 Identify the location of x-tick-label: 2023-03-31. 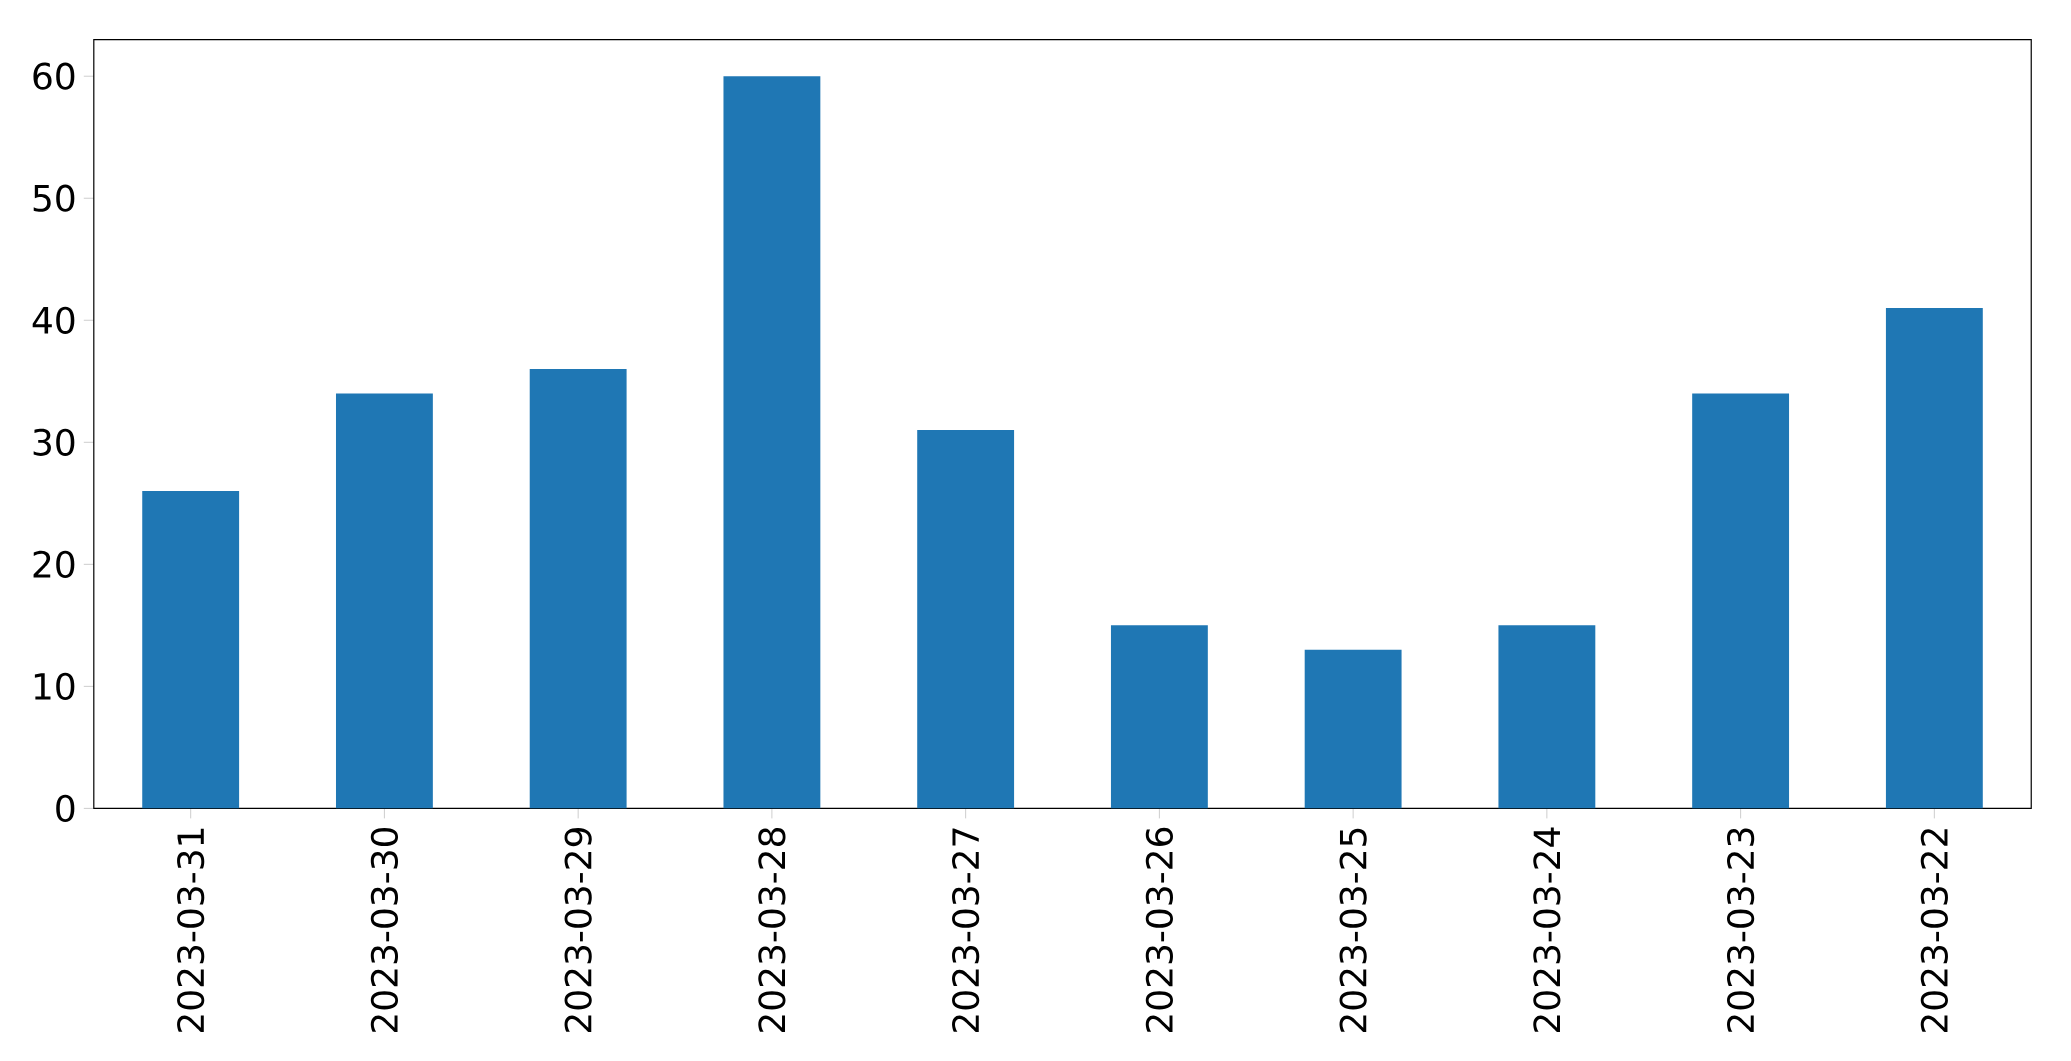
(191, 930).